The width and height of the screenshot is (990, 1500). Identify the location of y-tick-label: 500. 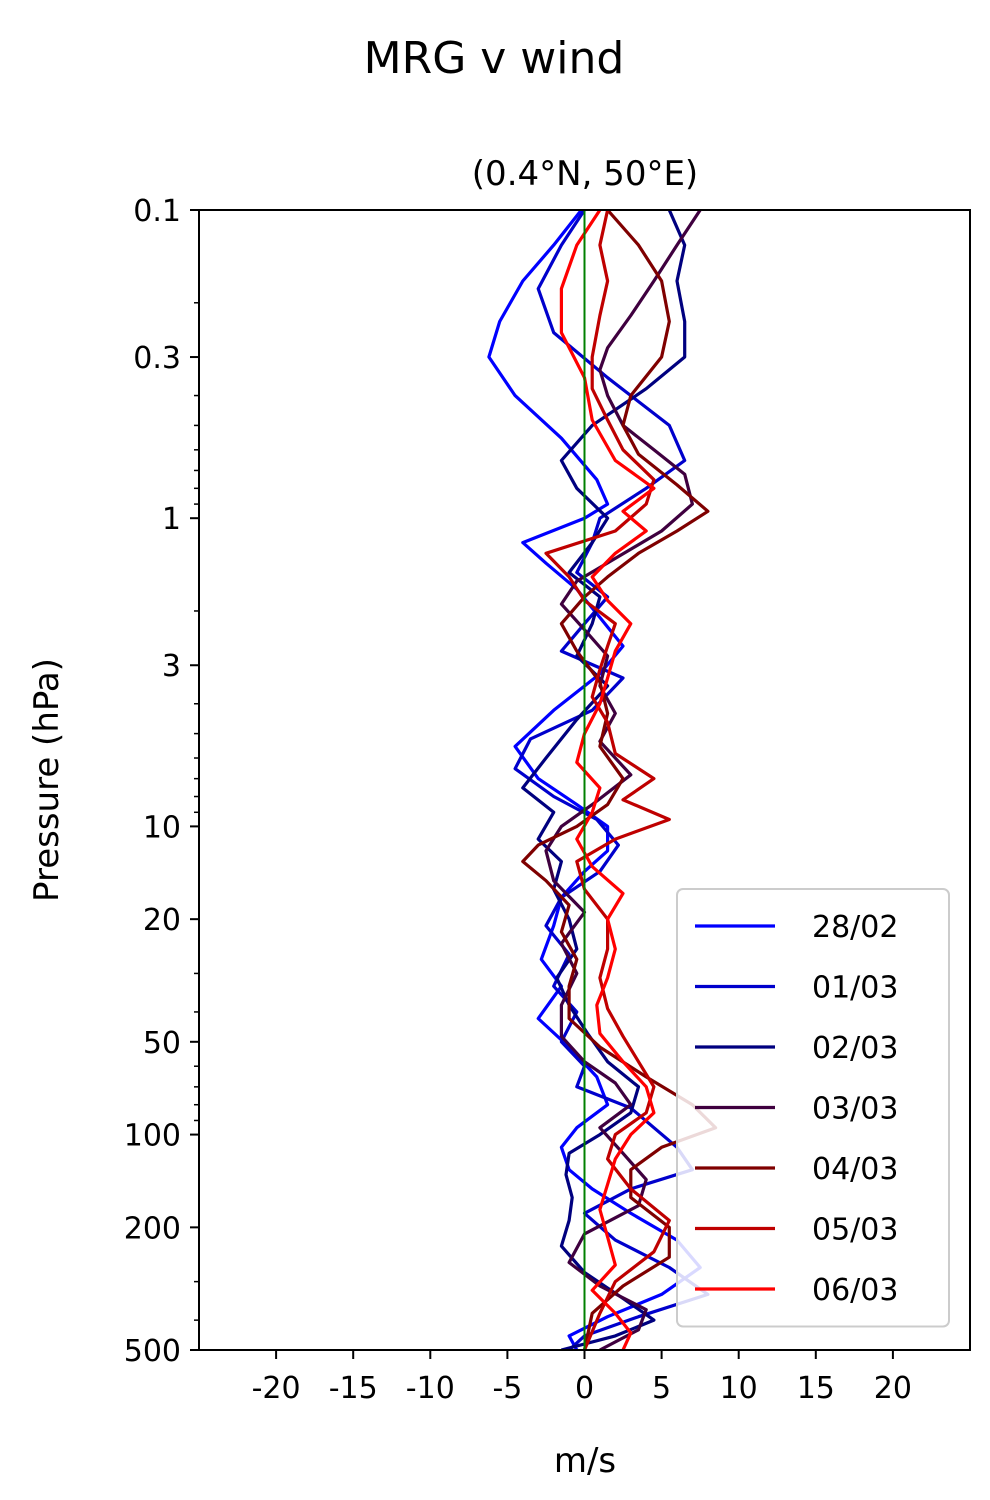
(152, 1351).